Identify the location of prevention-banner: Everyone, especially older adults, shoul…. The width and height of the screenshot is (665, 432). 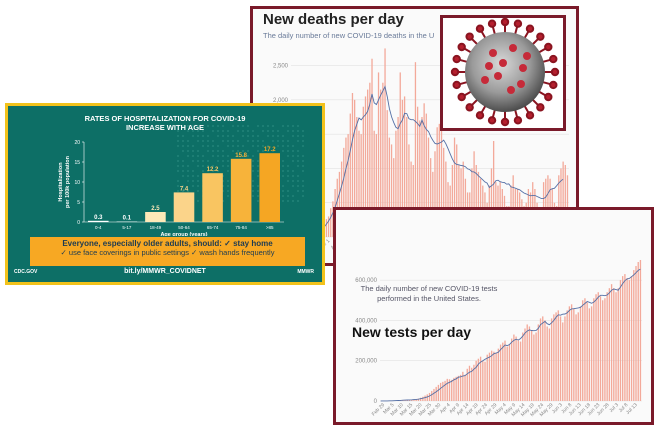
(167, 251).